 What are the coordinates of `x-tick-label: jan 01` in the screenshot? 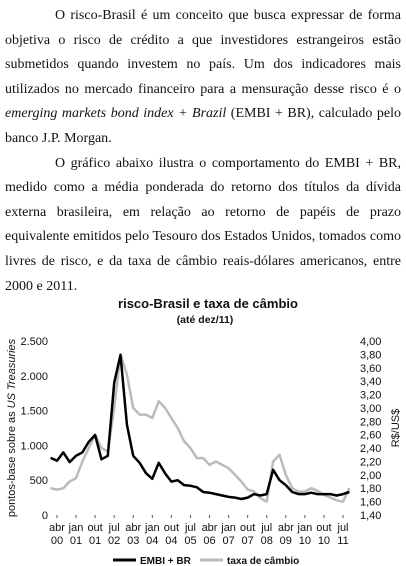 It's located at (76, 534).